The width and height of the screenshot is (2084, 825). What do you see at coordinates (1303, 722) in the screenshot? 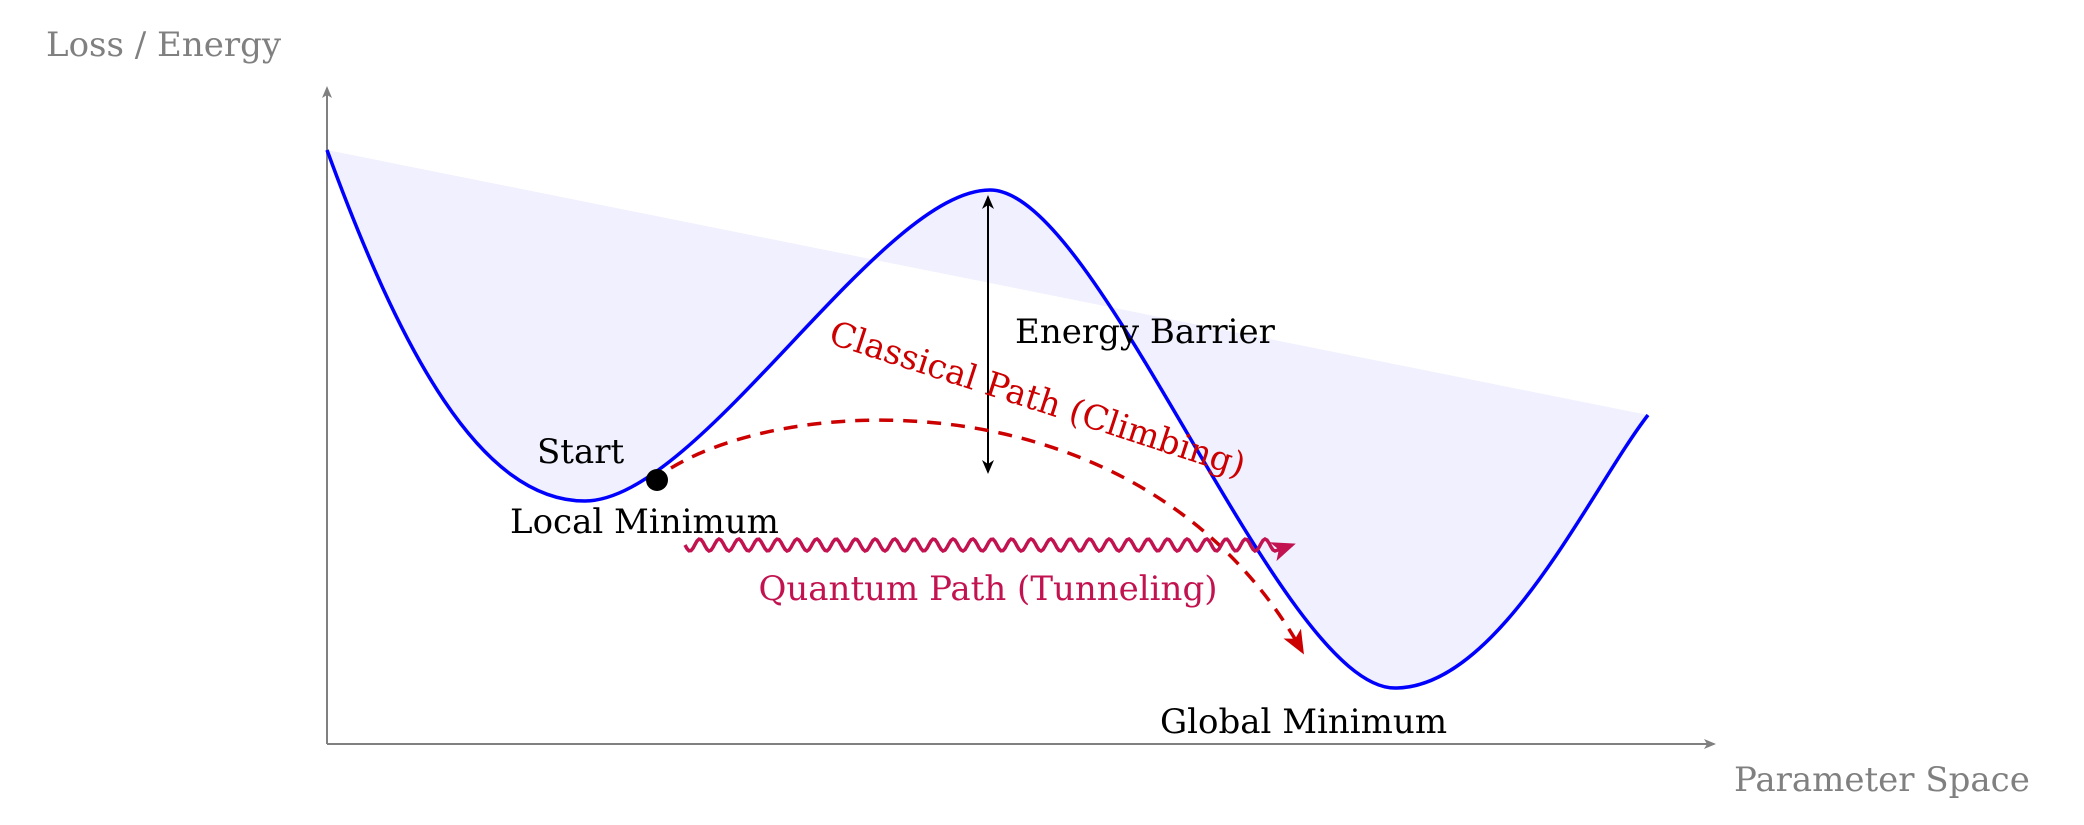
I see `global-minimum-label: Global Minimum` at bounding box center [1303, 722].